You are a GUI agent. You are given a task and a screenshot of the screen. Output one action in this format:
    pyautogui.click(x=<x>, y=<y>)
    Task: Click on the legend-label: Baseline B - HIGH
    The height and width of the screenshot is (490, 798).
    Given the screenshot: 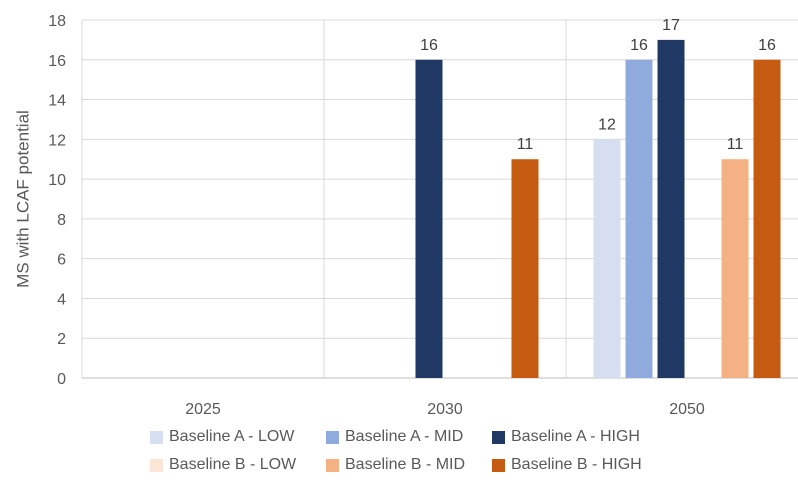 What is the action you would take?
    pyautogui.click(x=576, y=464)
    